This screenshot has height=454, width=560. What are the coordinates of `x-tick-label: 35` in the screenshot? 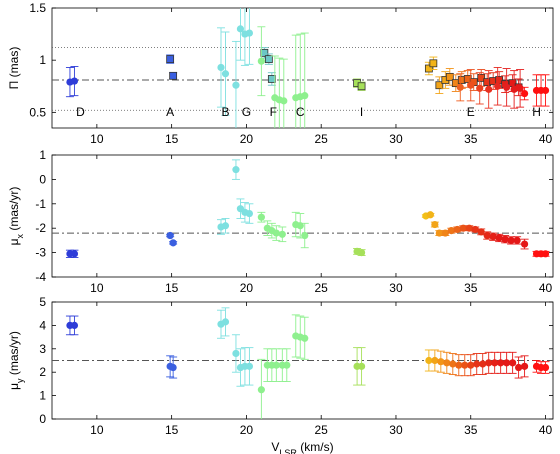 It's located at (471, 288).